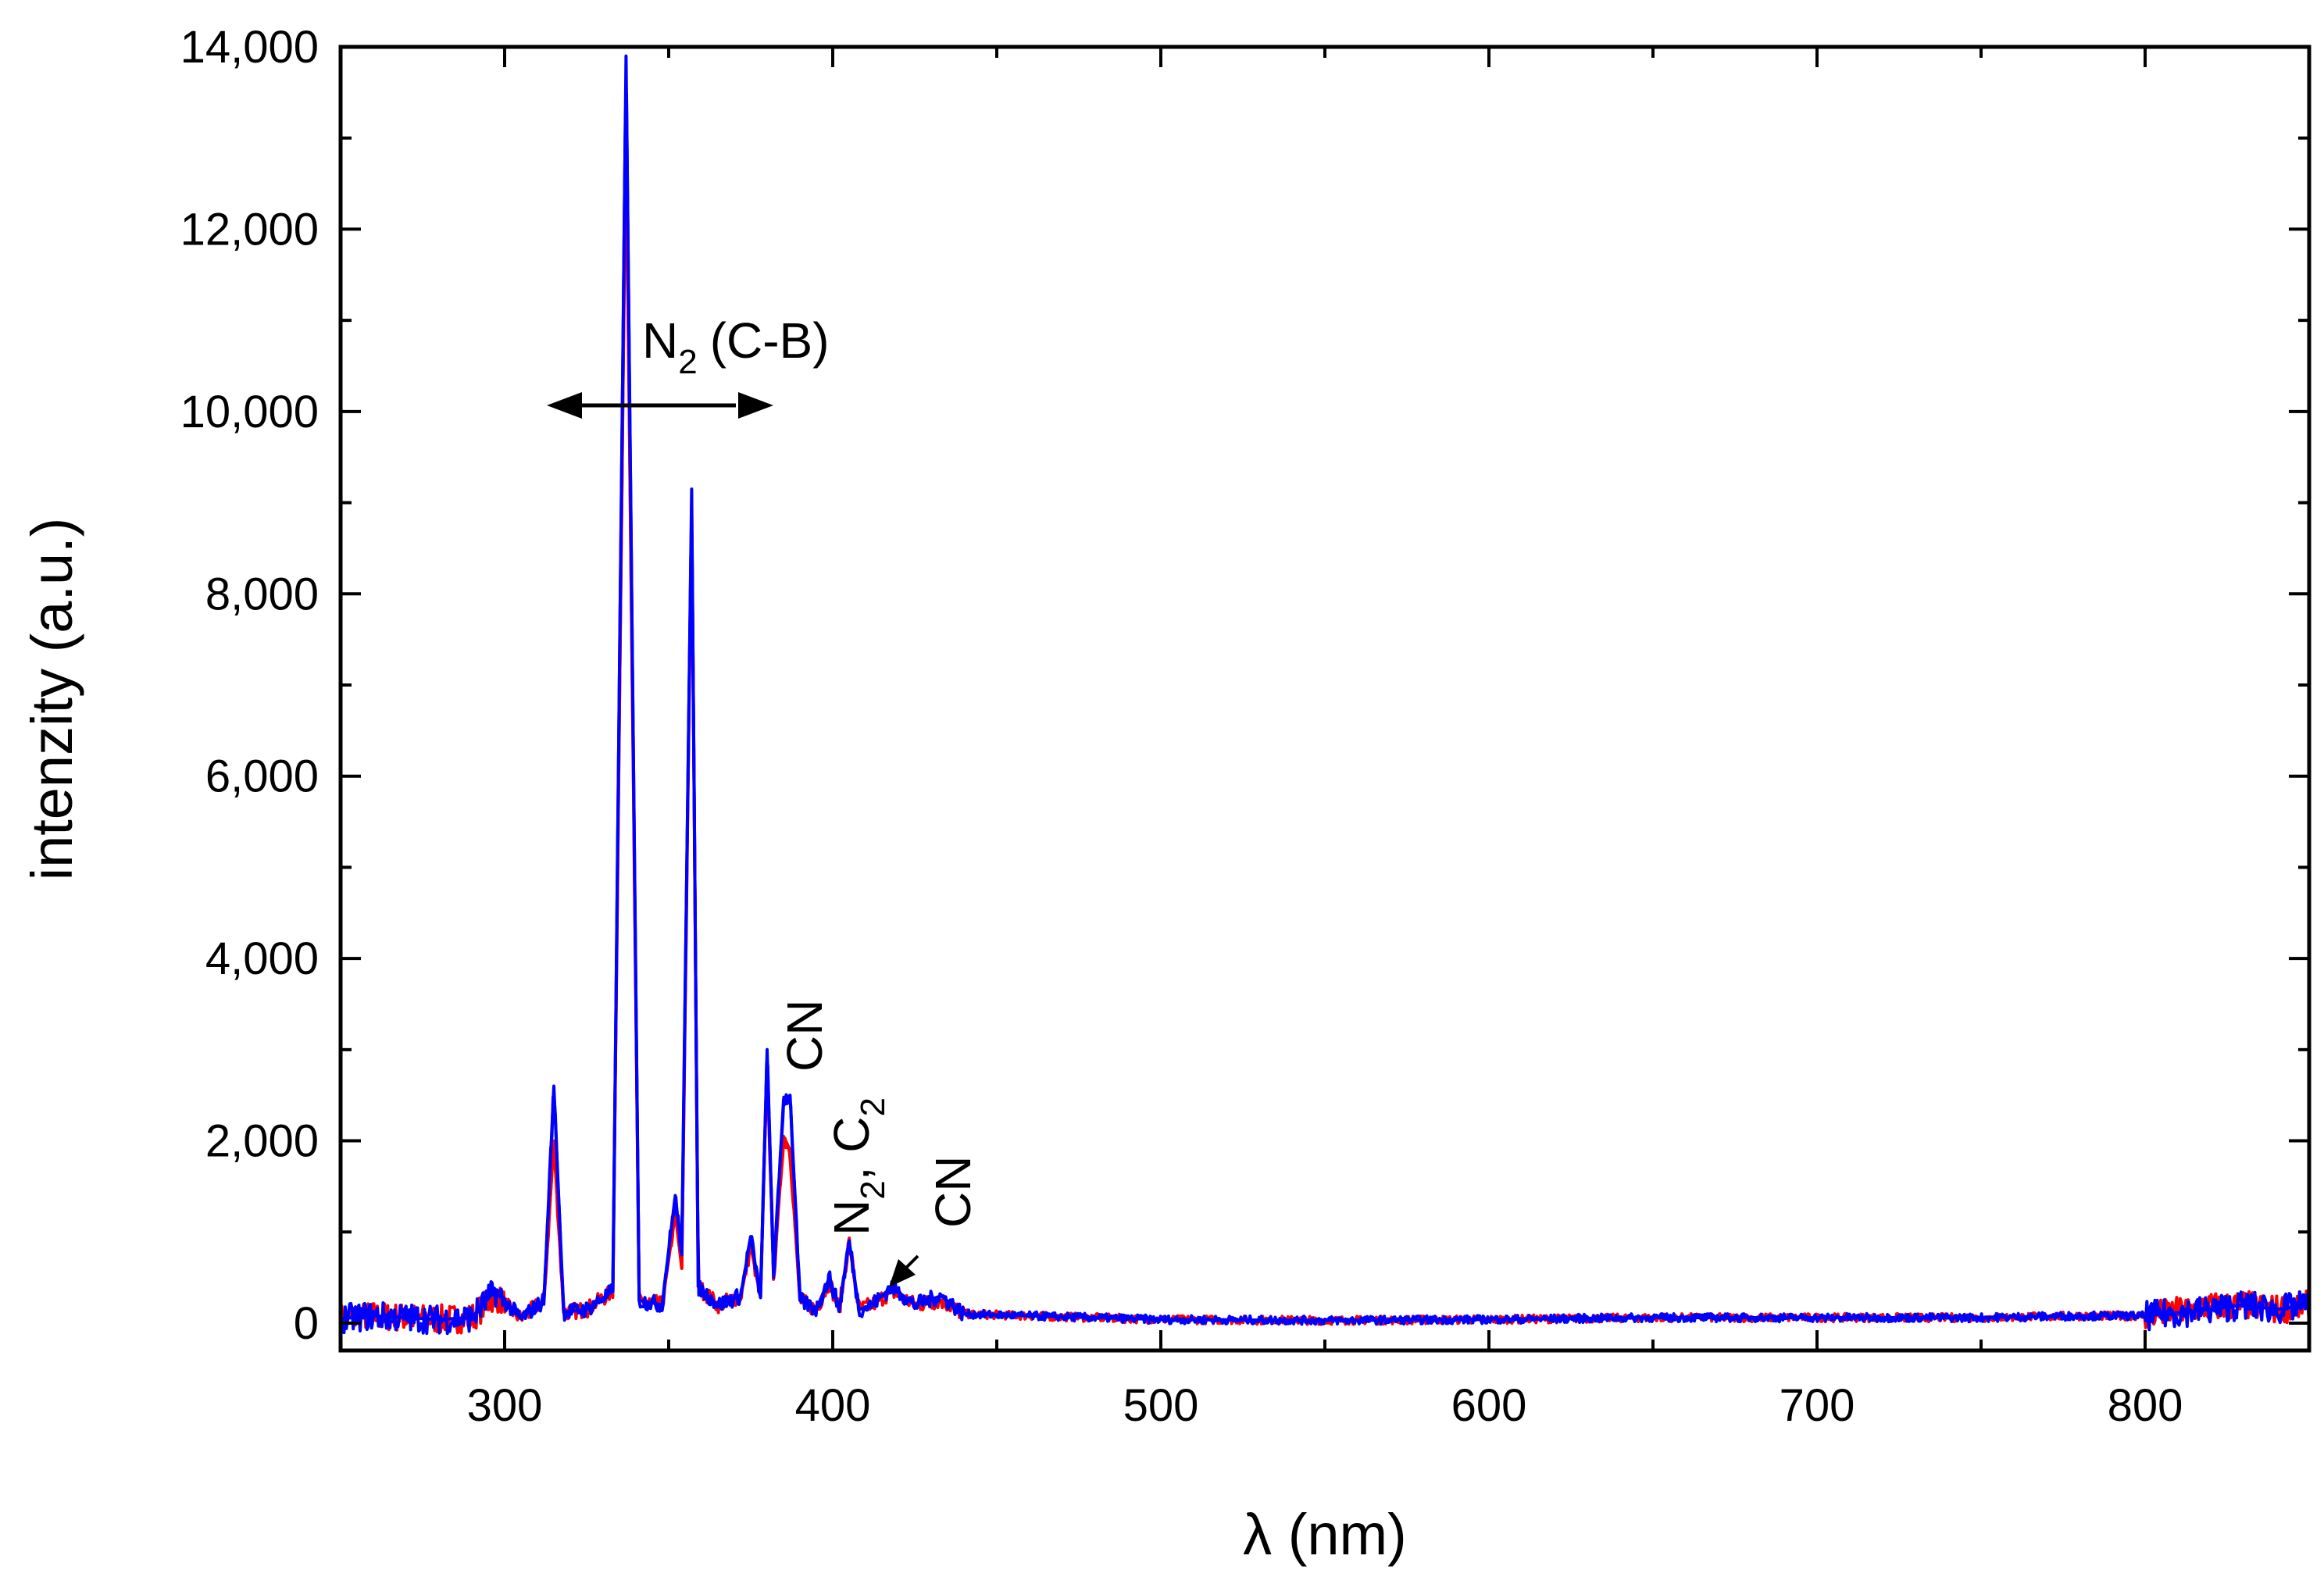  What do you see at coordinates (249, 412) in the screenshot?
I see `y-tick-label: 10,000` at bounding box center [249, 412].